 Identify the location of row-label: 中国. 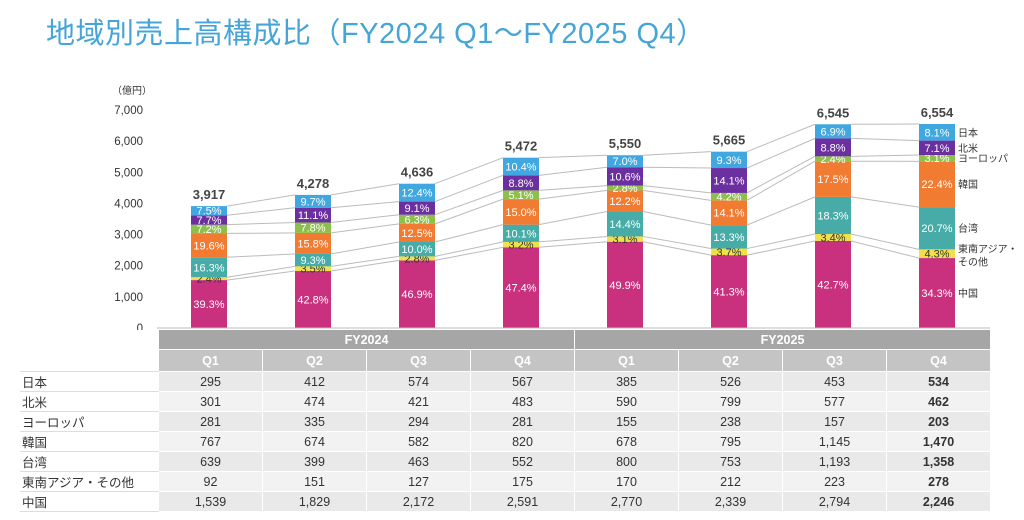
(89, 501).